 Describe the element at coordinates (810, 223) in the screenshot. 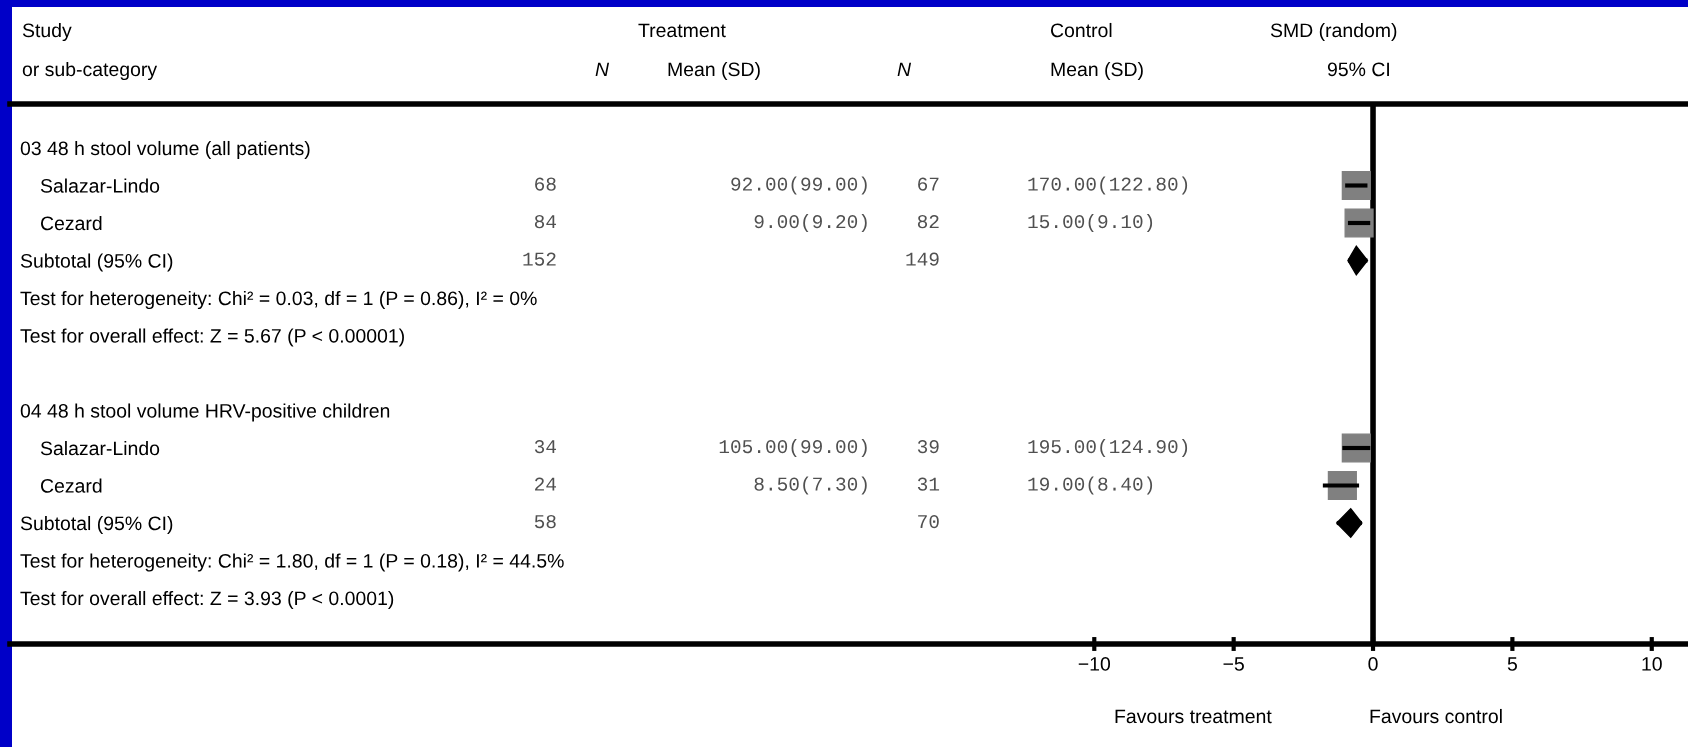

I see `text: 9.00(9.20)` at that location.